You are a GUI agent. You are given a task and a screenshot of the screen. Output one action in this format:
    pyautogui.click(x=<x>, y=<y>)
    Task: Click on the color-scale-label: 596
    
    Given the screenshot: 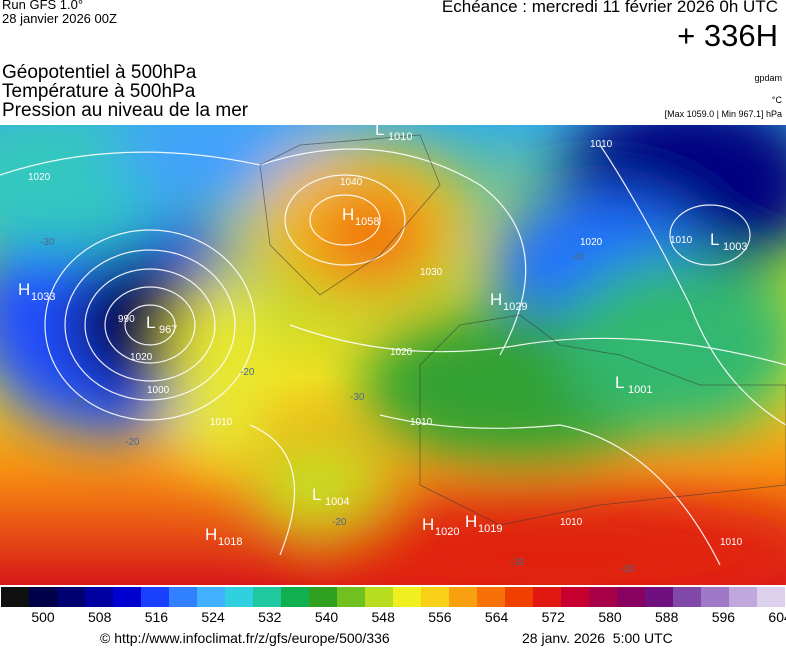 What is the action you would take?
    pyautogui.click(x=723, y=617)
    